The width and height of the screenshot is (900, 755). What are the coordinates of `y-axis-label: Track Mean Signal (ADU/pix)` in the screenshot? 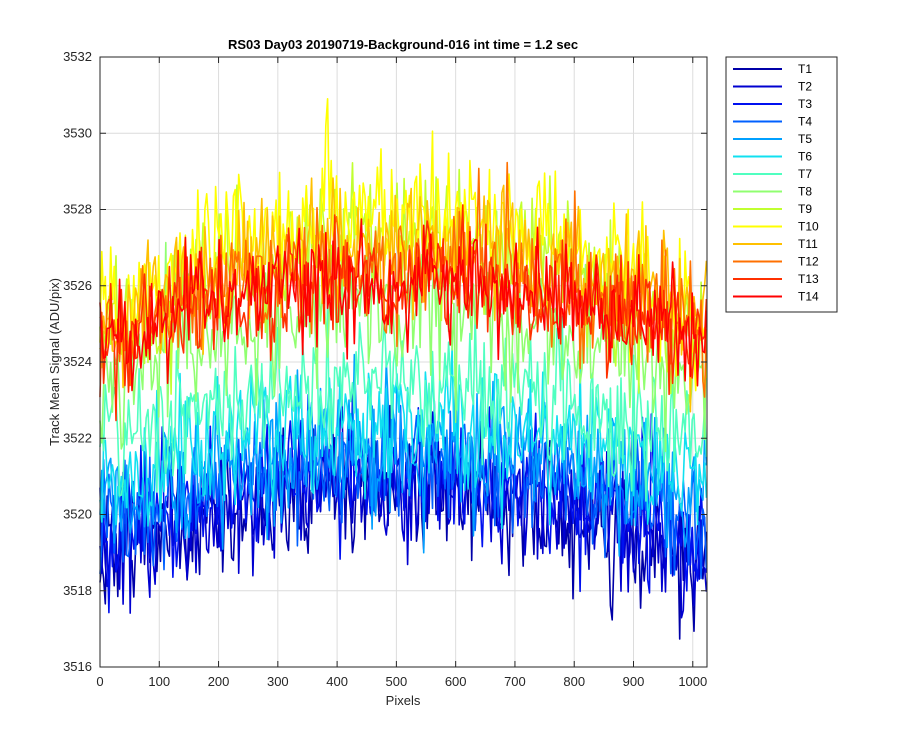 It's located at (54, 362).